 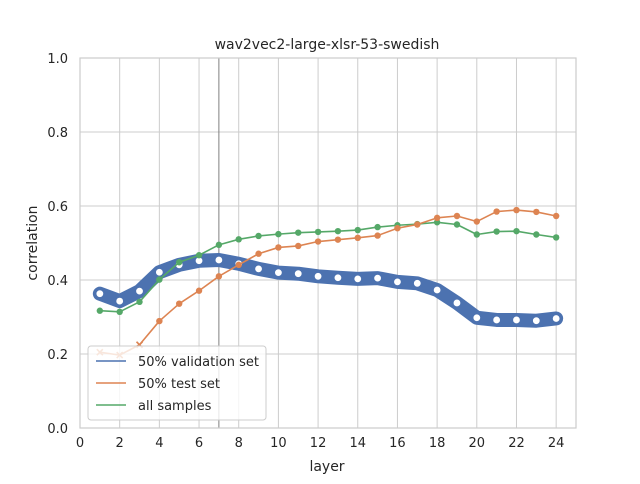 I want to click on legend-label: all samples, so click(x=175, y=406).